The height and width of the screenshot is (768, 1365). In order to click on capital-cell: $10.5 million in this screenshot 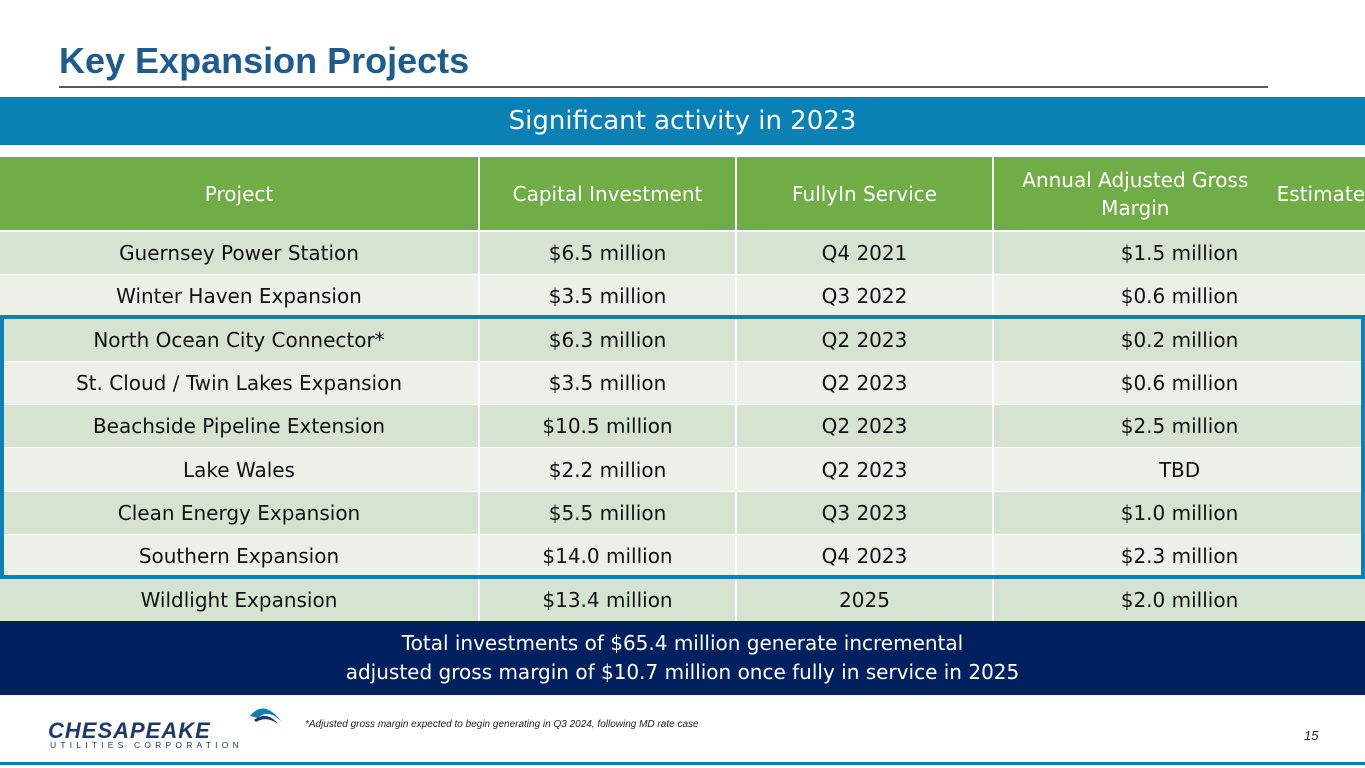, I will do `click(608, 426)`.